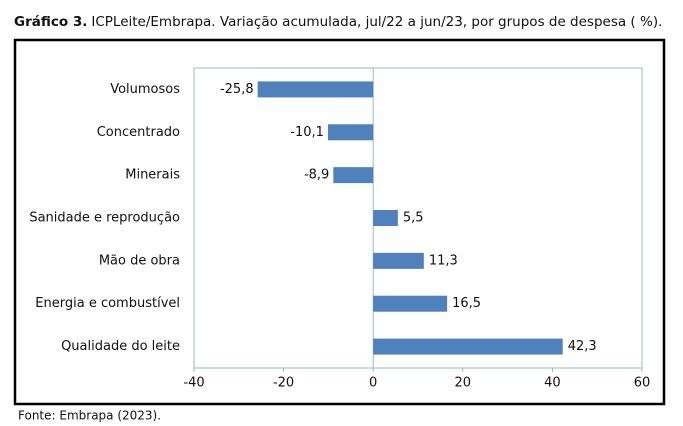 This screenshot has height=426, width=683. I want to click on value-label: -10,1, so click(307, 132).